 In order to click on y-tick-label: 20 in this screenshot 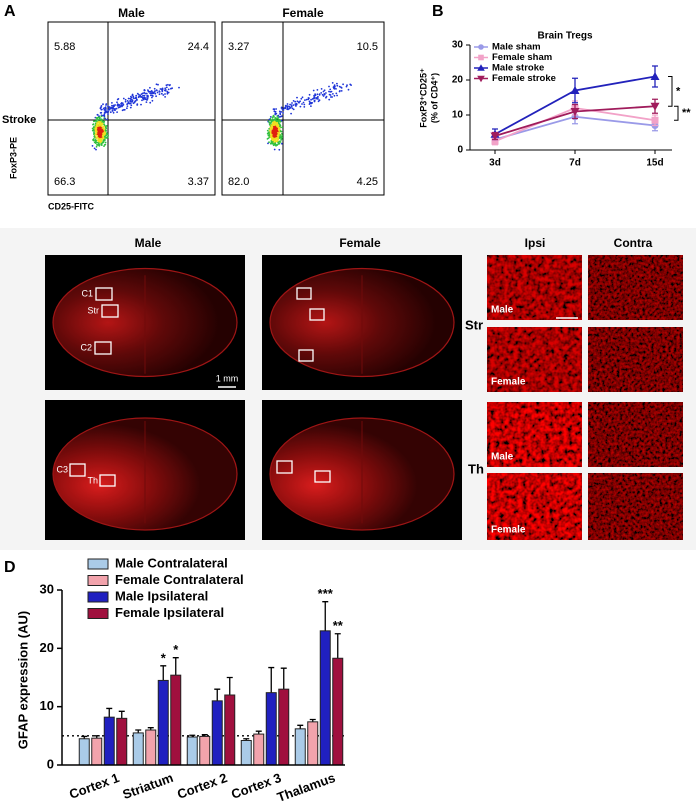, I will do `click(47, 647)`.